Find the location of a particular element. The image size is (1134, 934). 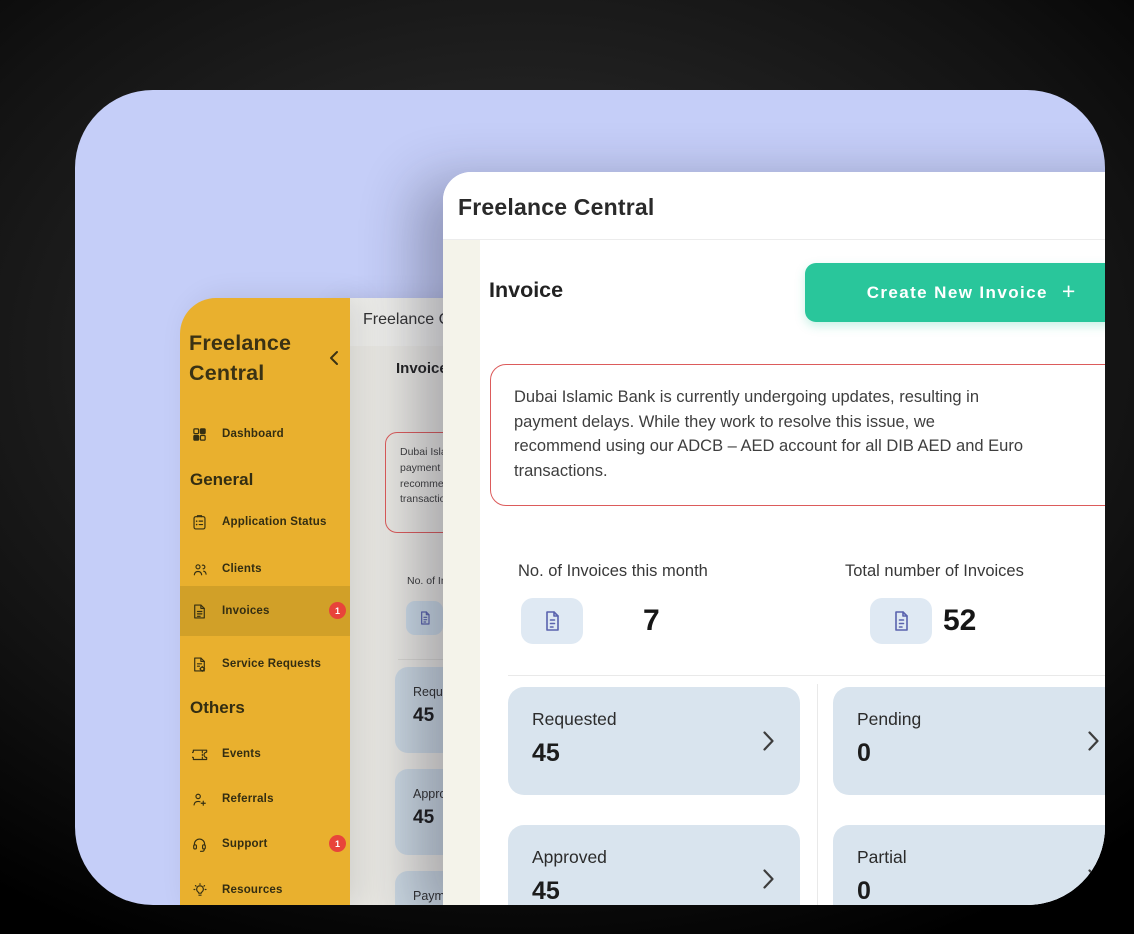

resources-bulb-icon is located at coordinates (199, 890).